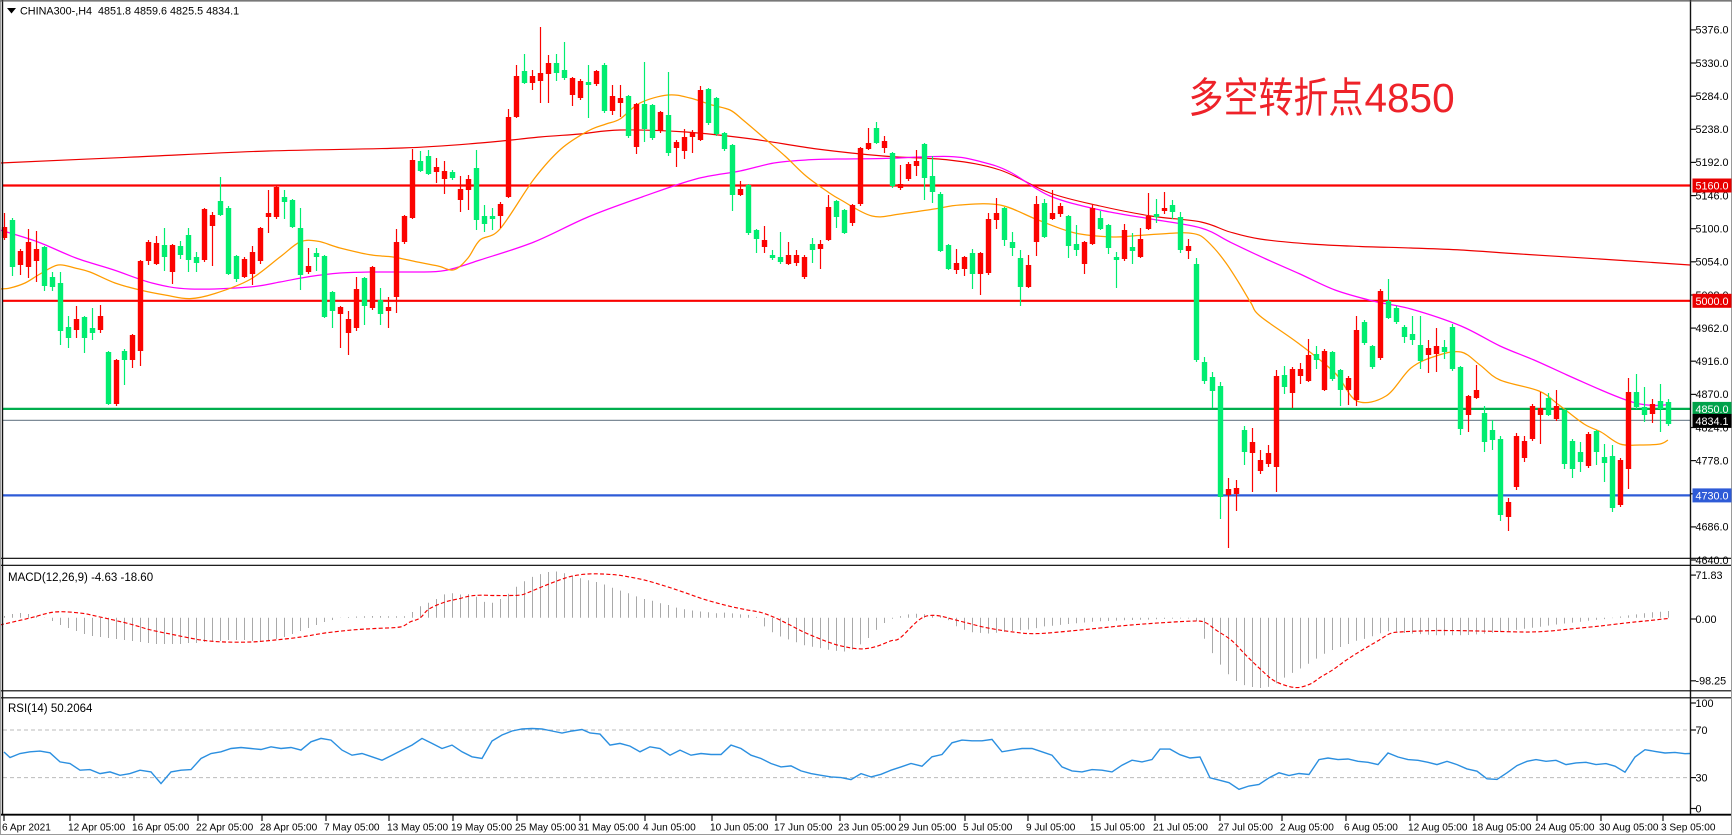 This screenshot has width=1732, height=840. What do you see at coordinates (1307, 828) in the screenshot?
I see `svg-text: 2 Aug 05:00` at bounding box center [1307, 828].